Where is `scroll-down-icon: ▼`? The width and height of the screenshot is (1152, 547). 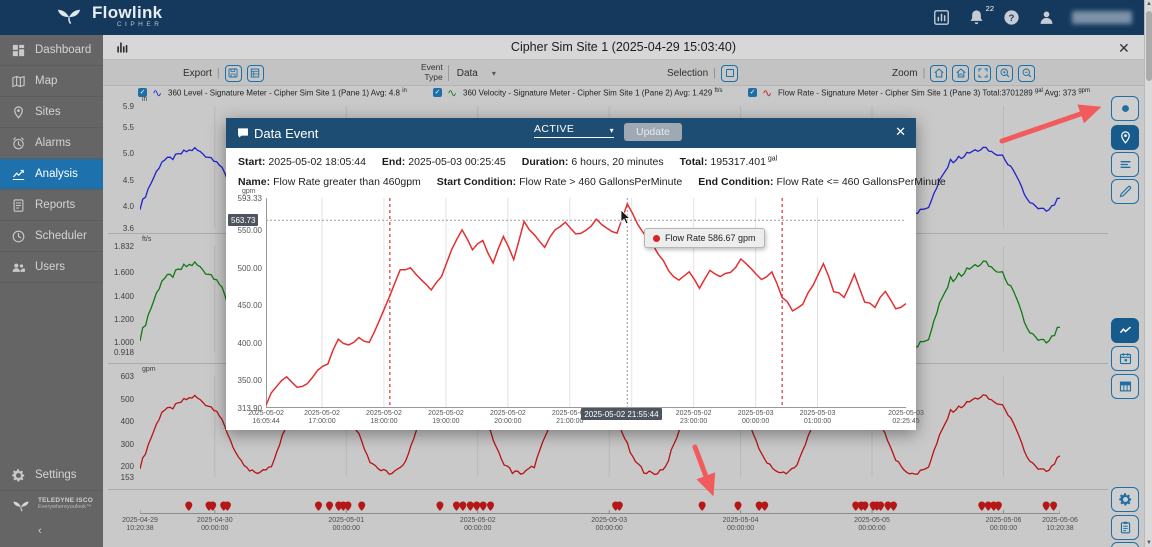
scroll-down-icon: ▼ is located at coordinates (1149, 543).